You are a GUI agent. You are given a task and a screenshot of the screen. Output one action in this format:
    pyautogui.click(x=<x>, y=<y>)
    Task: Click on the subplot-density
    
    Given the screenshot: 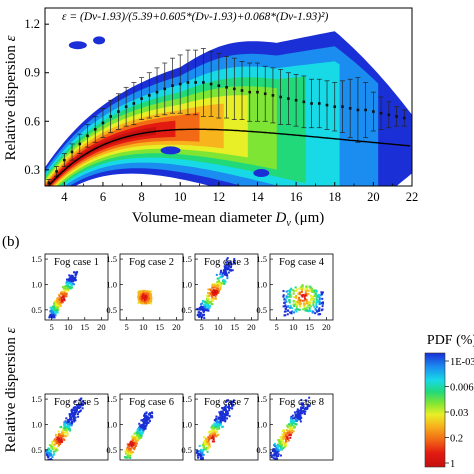 What is the action you would take?
    pyautogui.click(x=63, y=295)
    